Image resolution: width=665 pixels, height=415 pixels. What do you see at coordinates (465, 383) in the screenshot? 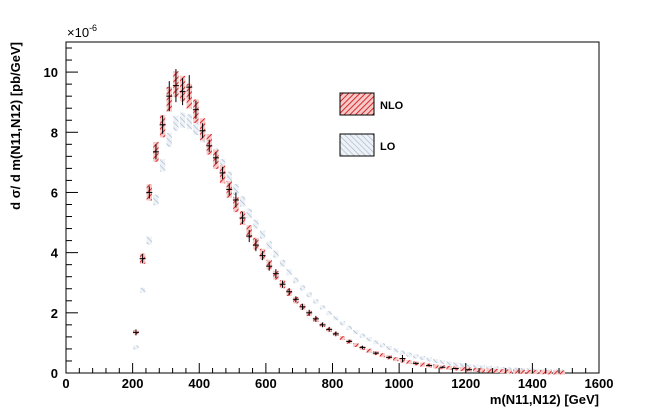
I see `x-tick-label: 1200` at bounding box center [465, 383].